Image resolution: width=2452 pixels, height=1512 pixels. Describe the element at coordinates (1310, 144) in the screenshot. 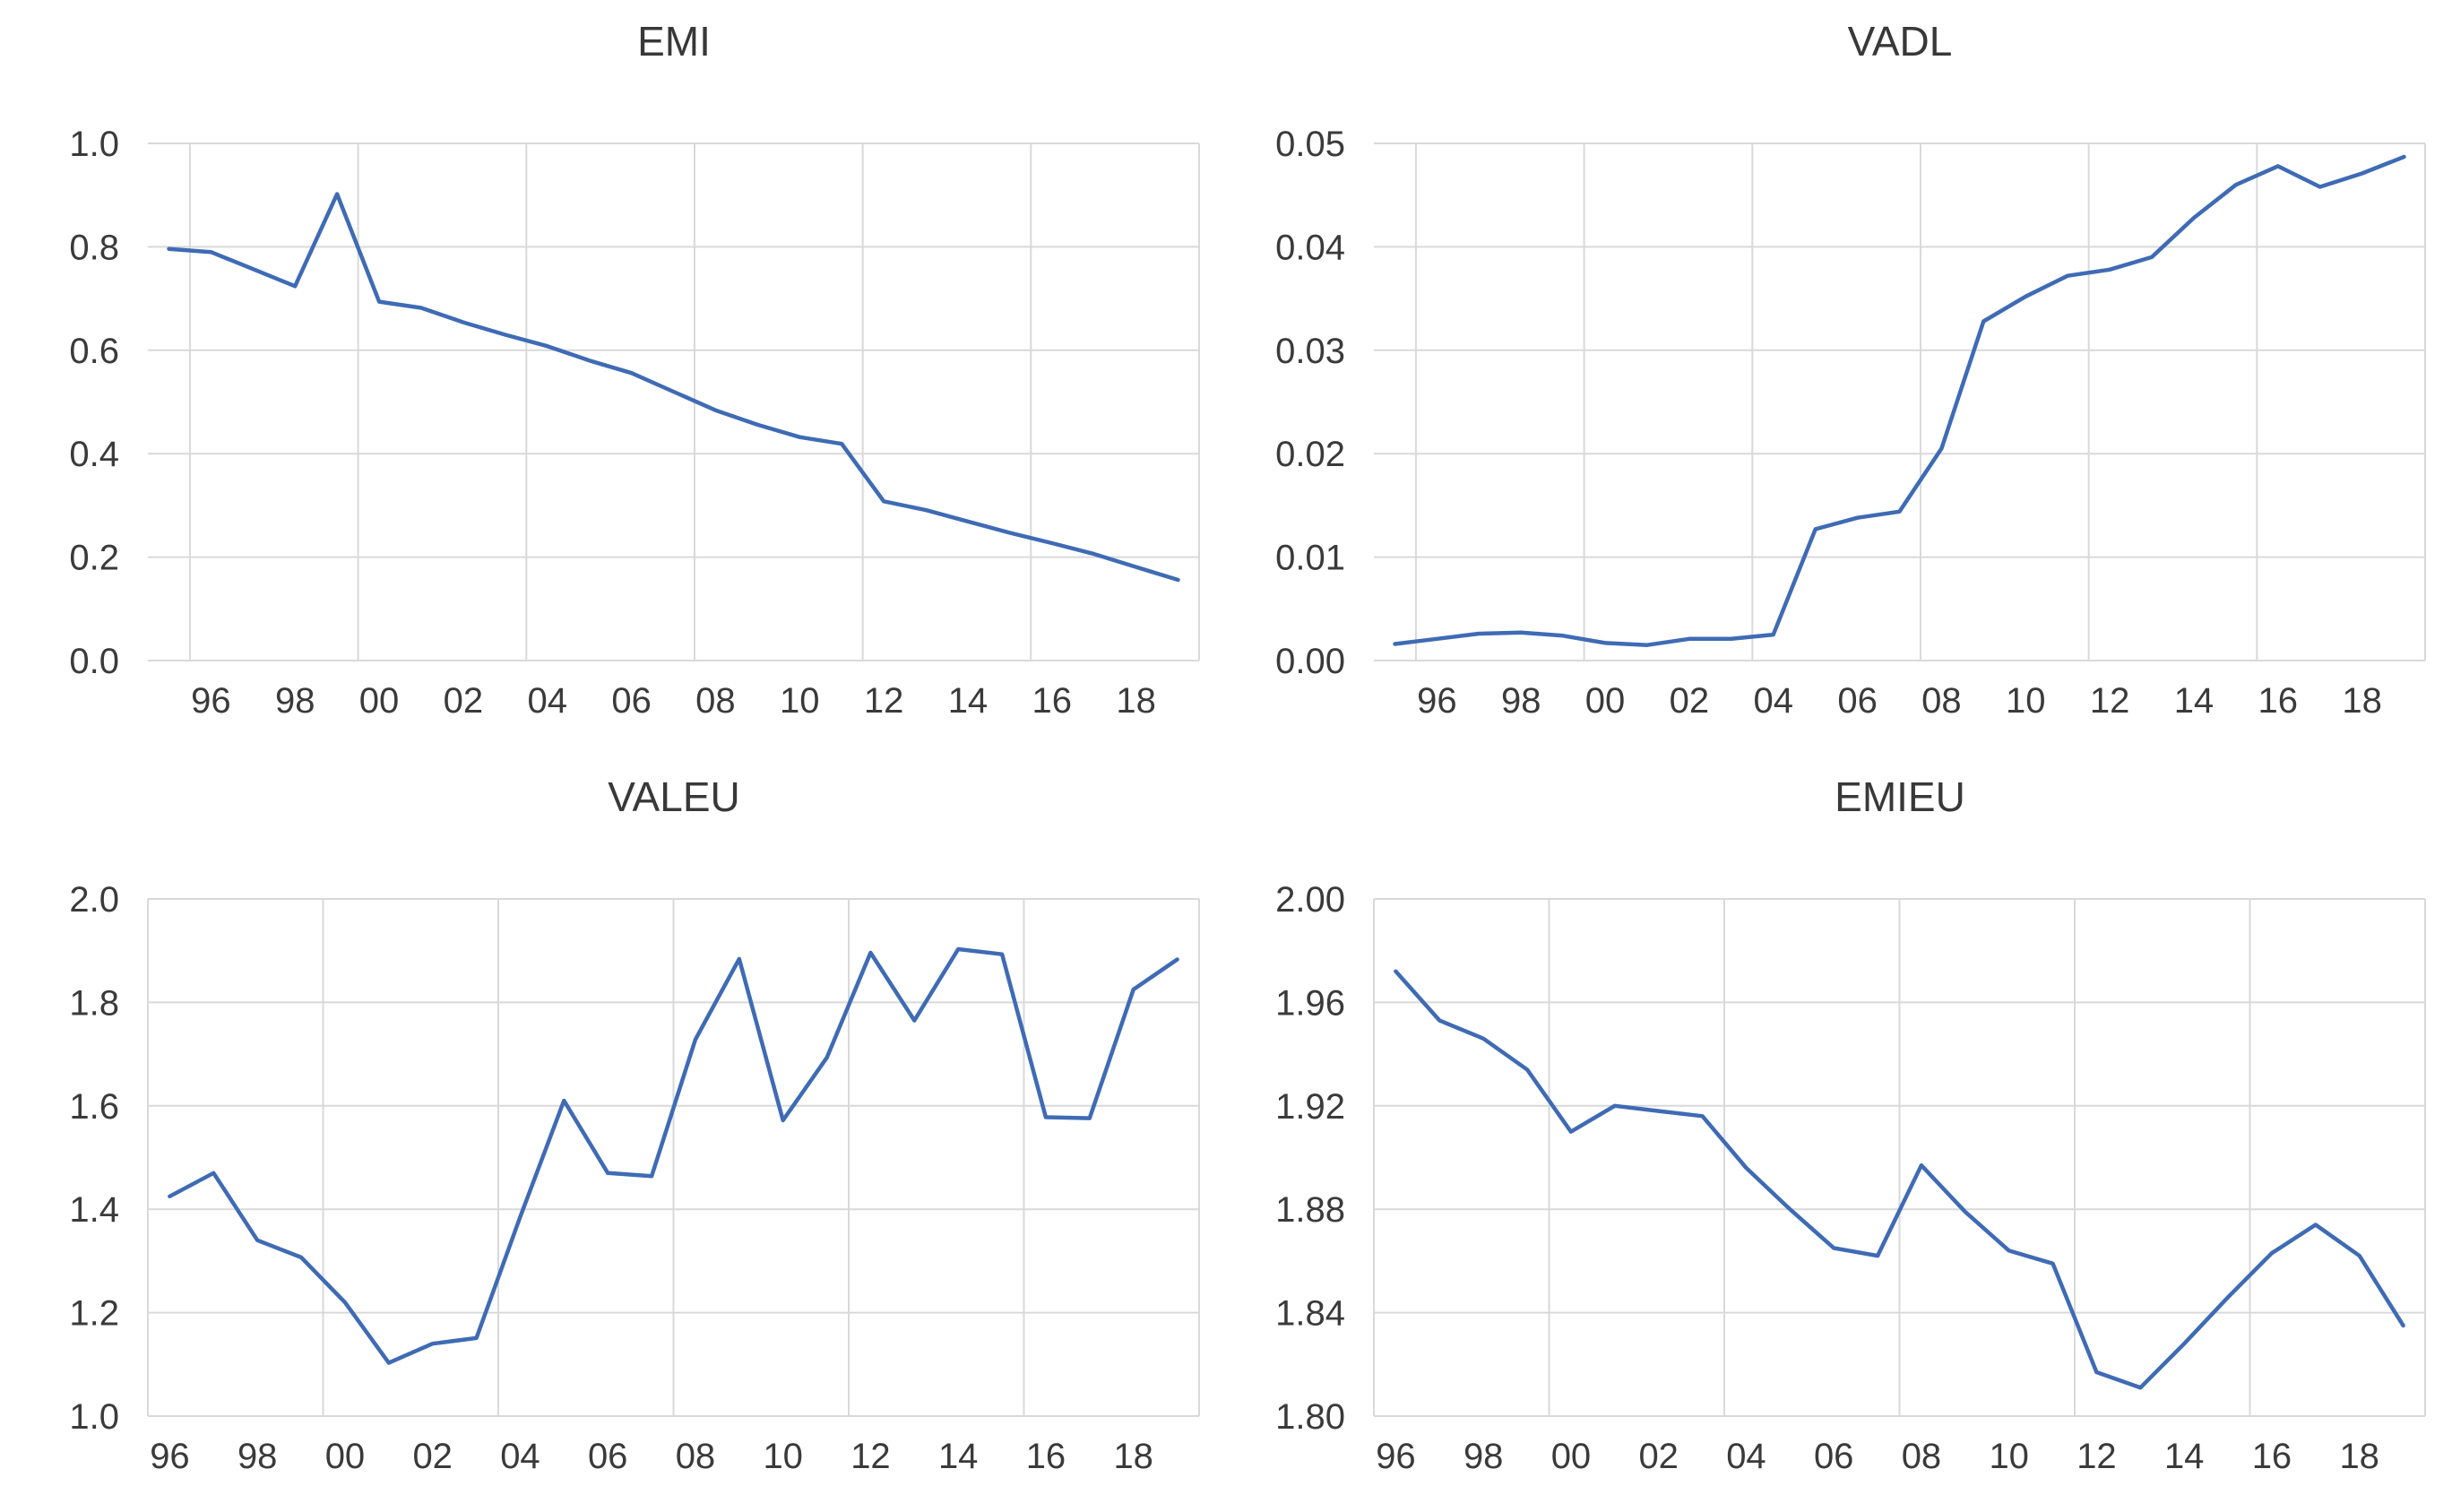

I see `y-tick-label: 0.05` at that location.